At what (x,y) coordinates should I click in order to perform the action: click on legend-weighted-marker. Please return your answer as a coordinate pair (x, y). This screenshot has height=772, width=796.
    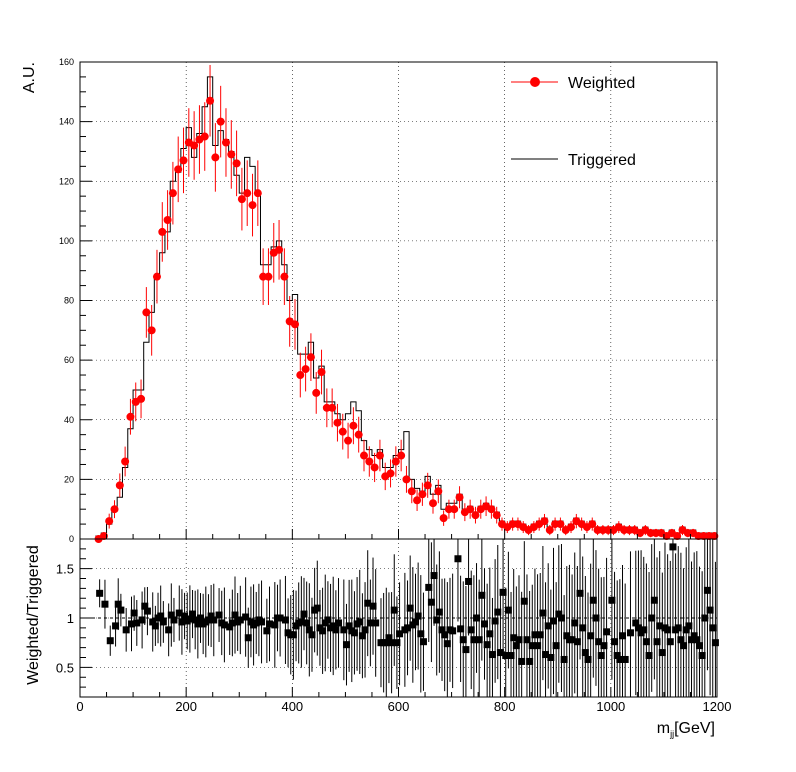
    Looking at the image, I should click on (535, 82).